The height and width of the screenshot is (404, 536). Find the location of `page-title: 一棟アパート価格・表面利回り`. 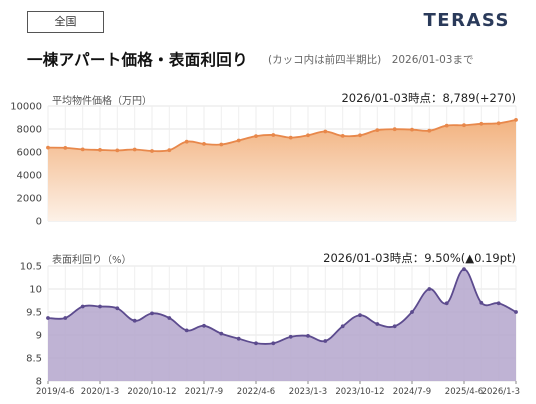

page-title: 一棟アパート価格・表面利回り is located at coordinates (137, 60).